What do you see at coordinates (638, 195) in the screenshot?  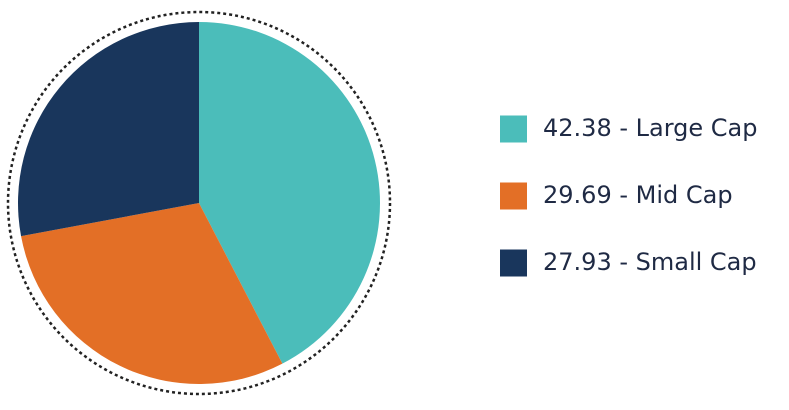 I see `legend-label: 29.69 - Mid Cap` at bounding box center [638, 195].